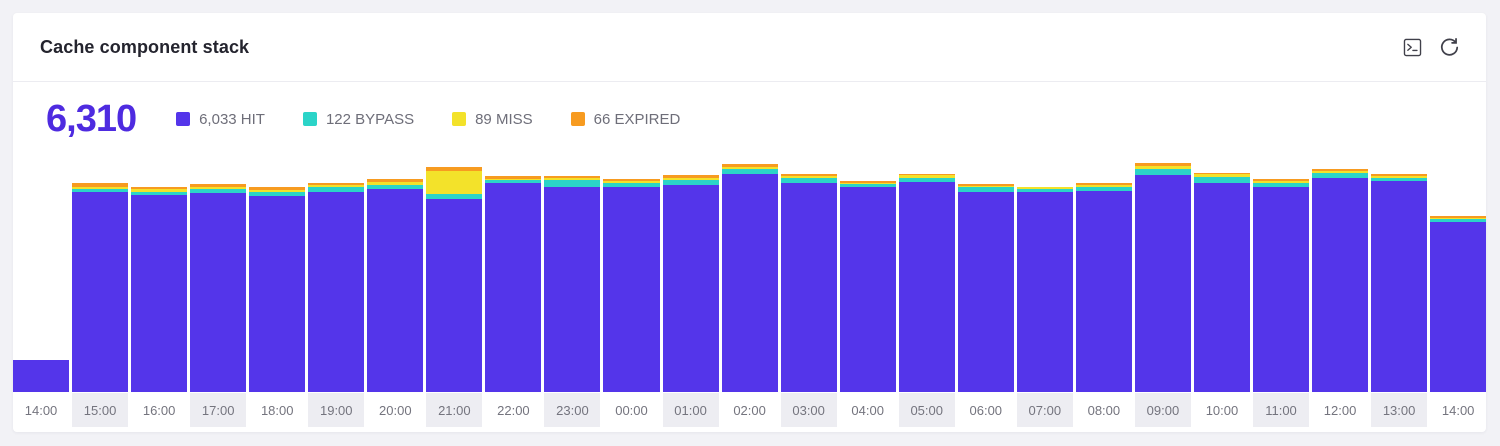  I want to click on legend-item-bypass: 122 BYPASS, so click(358, 119).